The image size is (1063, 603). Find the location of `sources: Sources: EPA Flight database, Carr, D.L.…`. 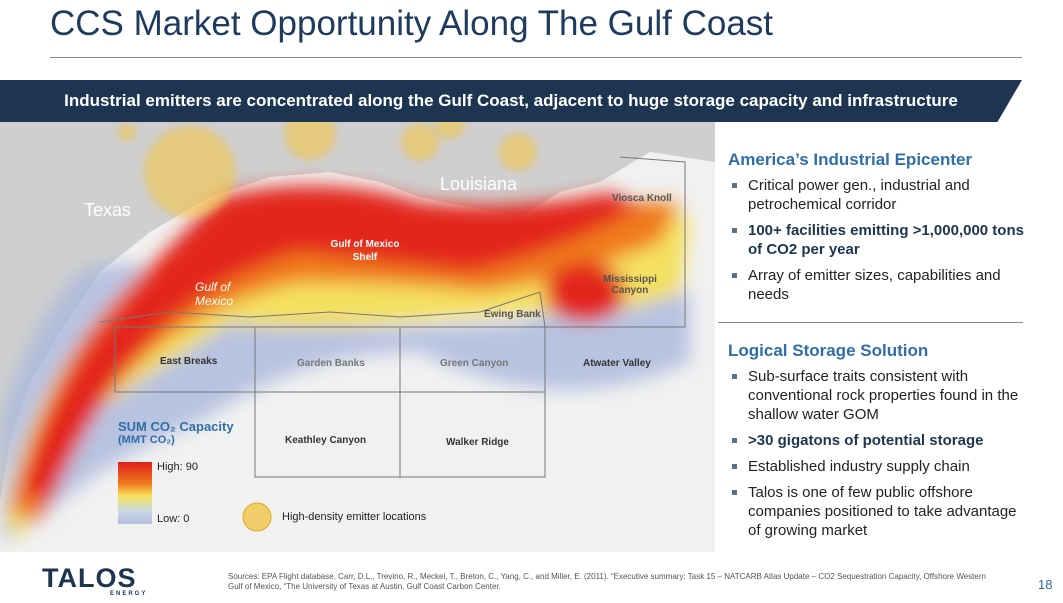

sources: Sources: EPA Flight database, Carr, D.L.… is located at coordinates (607, 581).